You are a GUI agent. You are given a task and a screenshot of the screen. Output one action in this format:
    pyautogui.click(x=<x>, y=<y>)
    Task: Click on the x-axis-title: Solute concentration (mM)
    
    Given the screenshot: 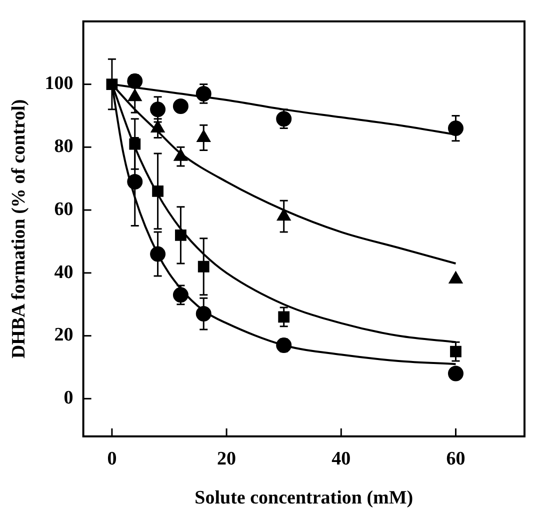 What is the action you would take?
    pyautogui.click(x=304, y=498)
    